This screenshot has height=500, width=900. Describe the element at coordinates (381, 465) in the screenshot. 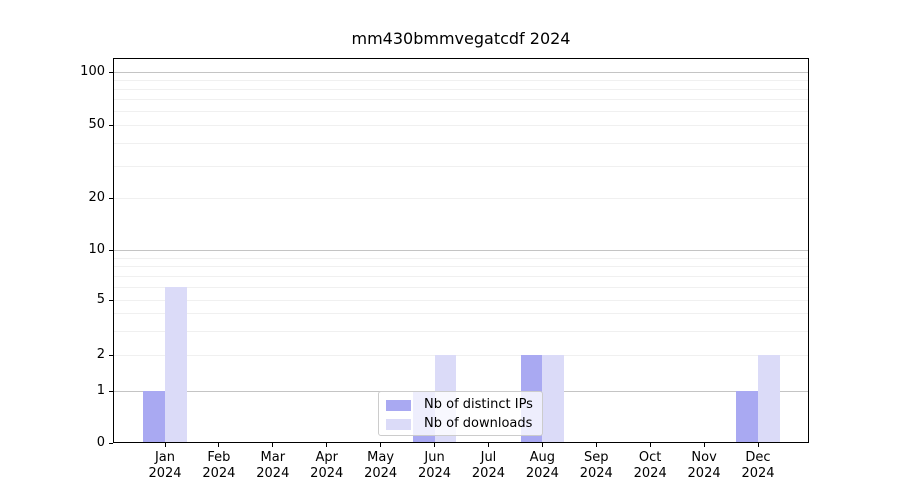

I see `x-tick-label: May 2024` at that location.